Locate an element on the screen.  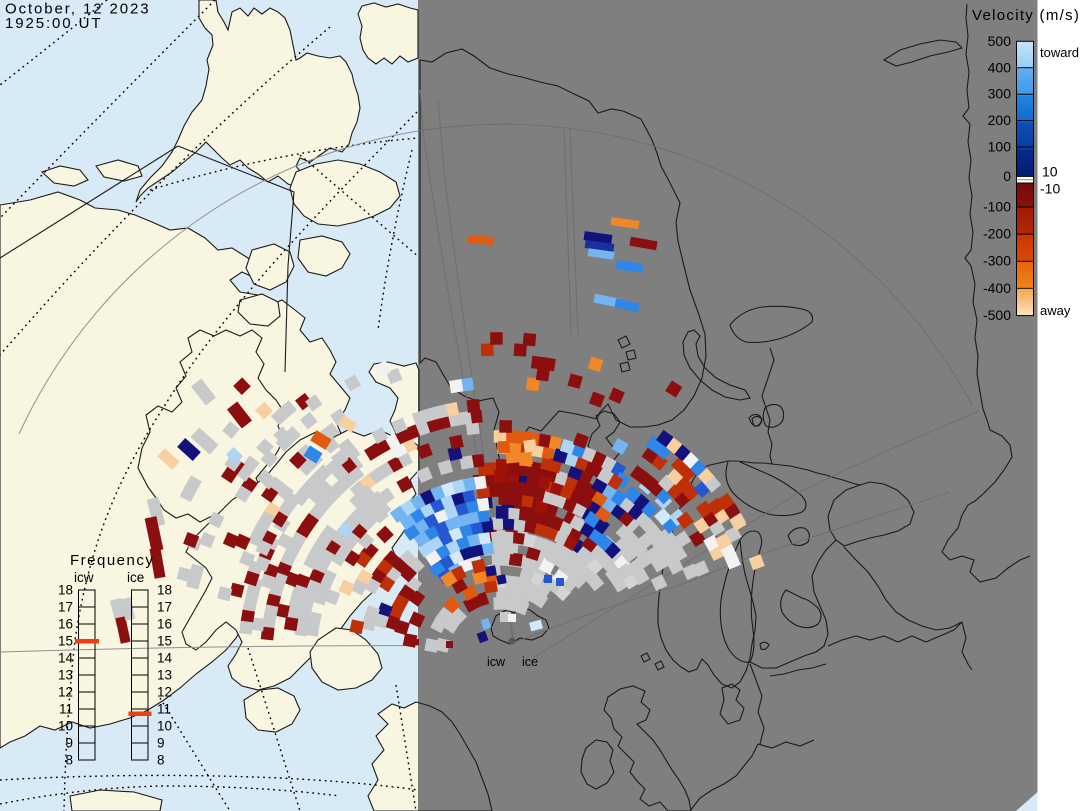
svg-text: 400 is located at coordinates (1000, 67).